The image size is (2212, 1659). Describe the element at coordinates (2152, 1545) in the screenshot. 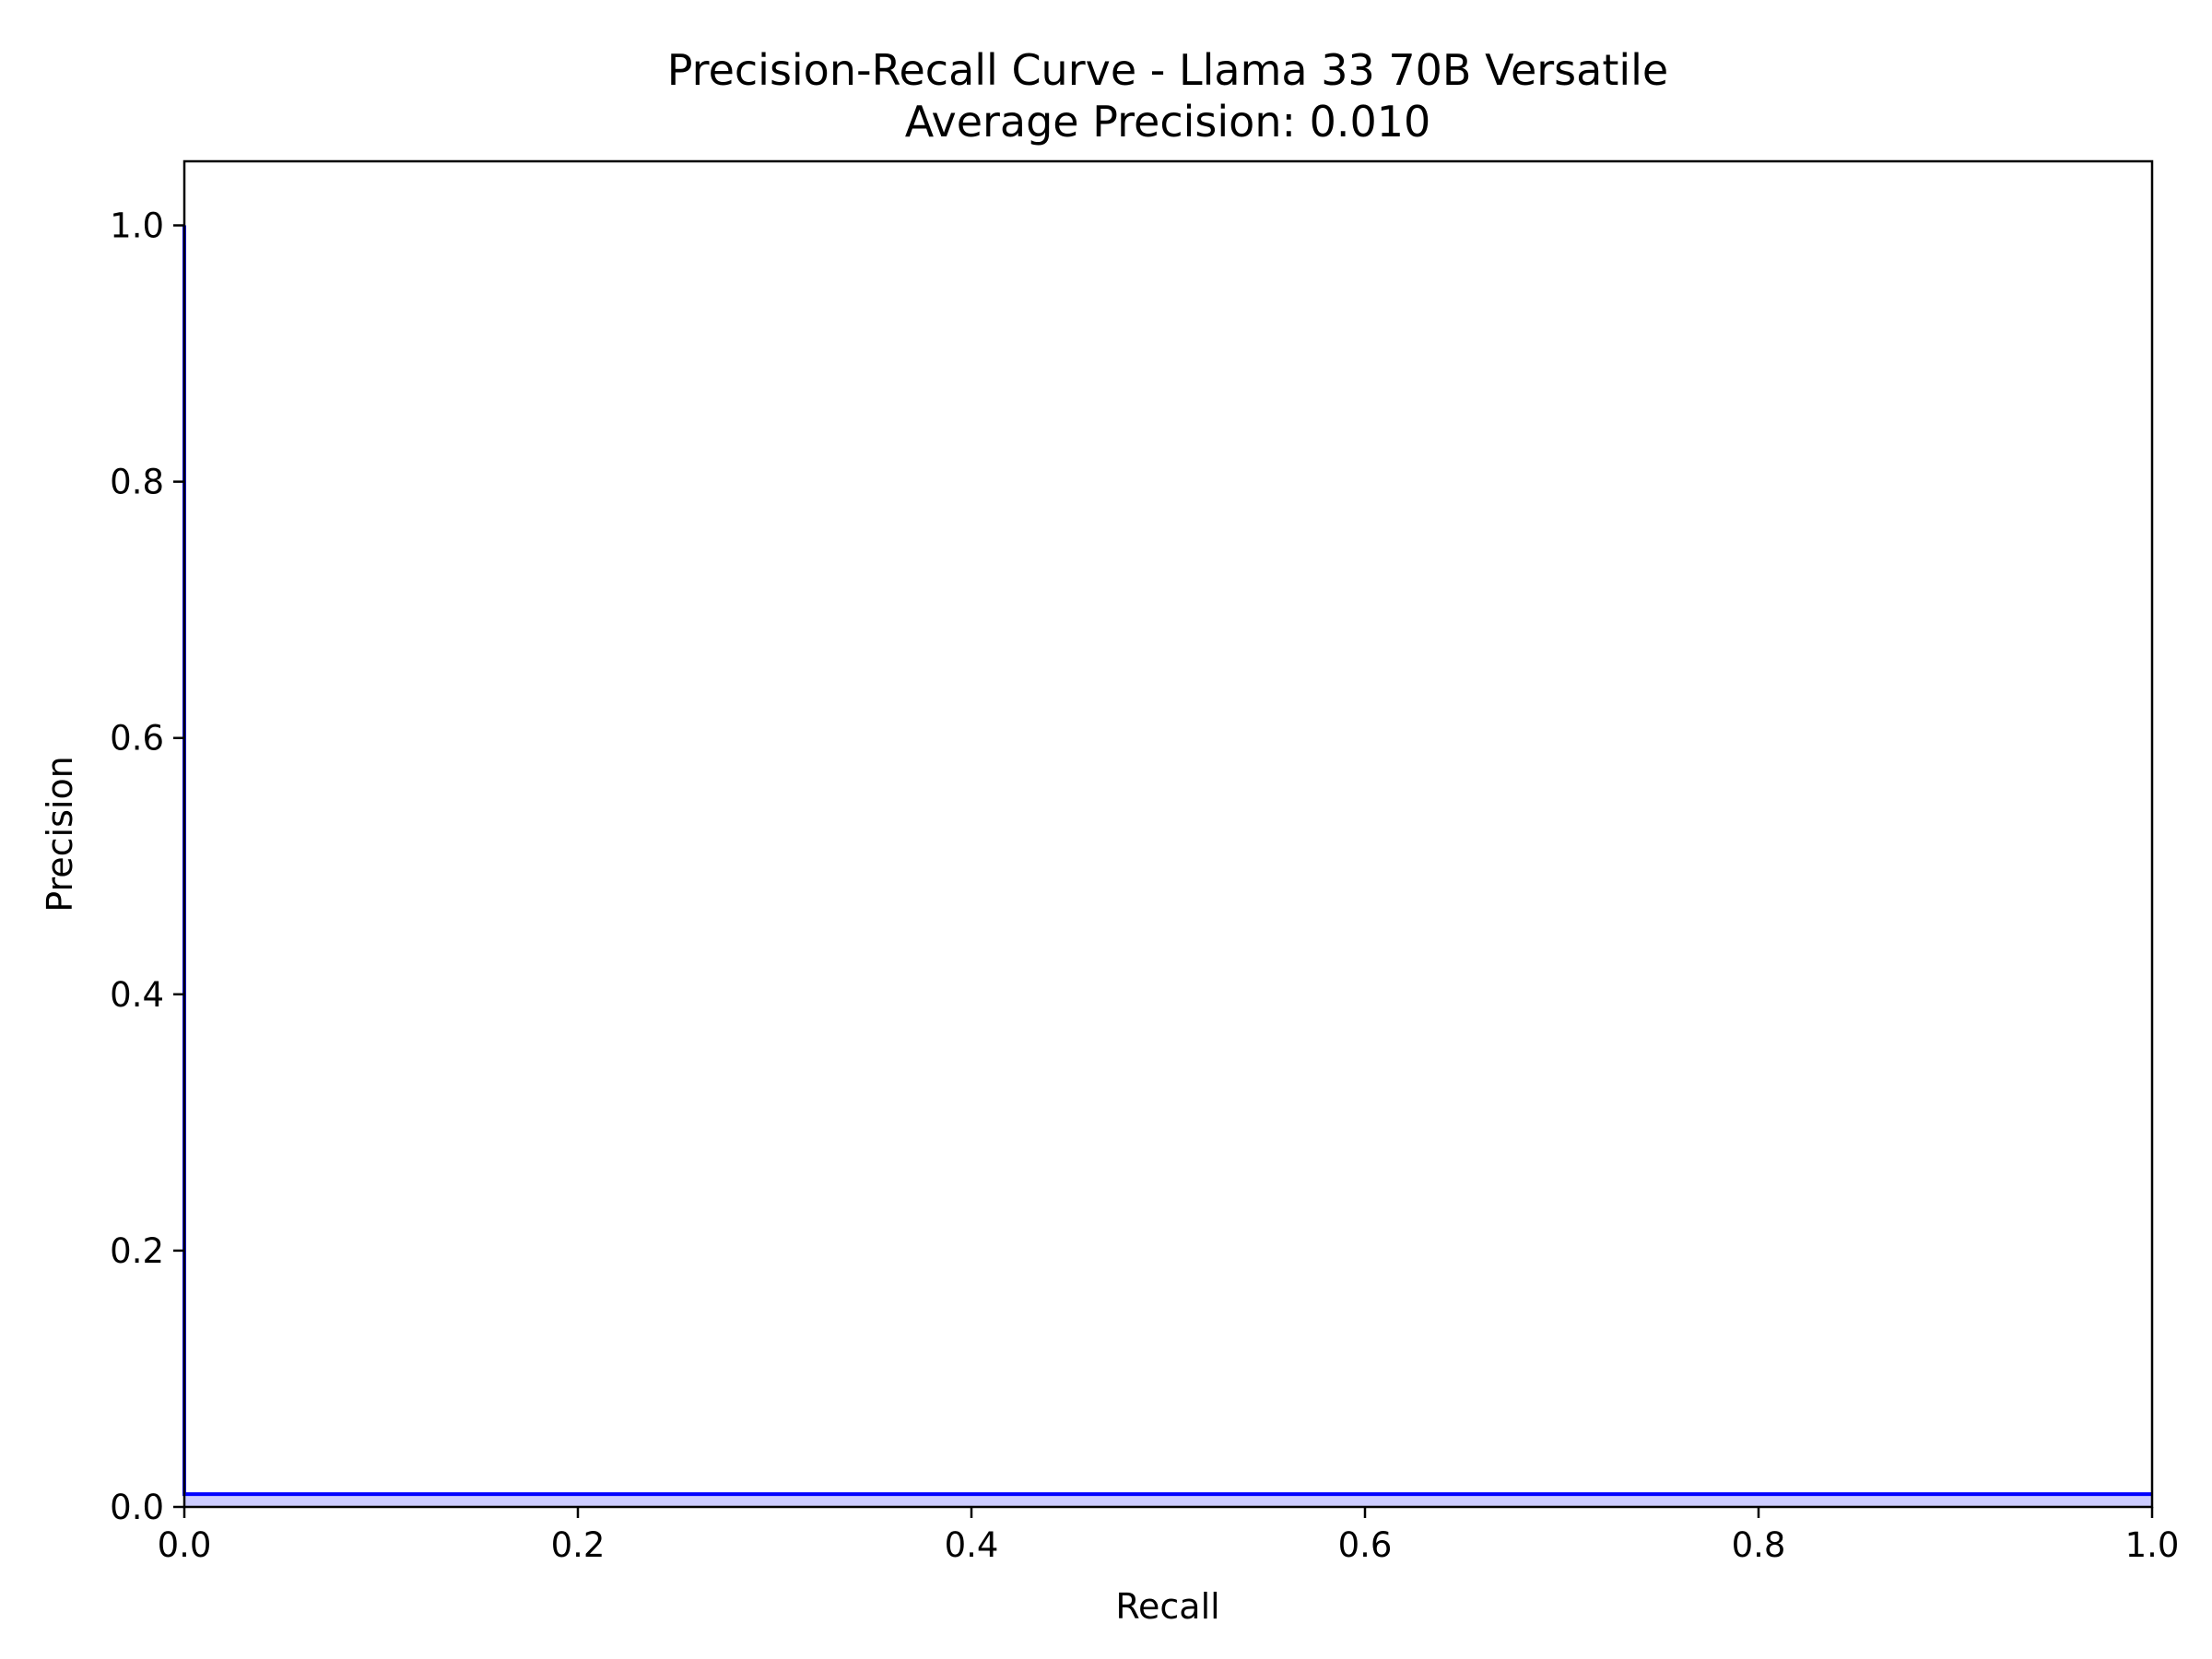

I see `x-tick-label-5: 1.0` at that location.